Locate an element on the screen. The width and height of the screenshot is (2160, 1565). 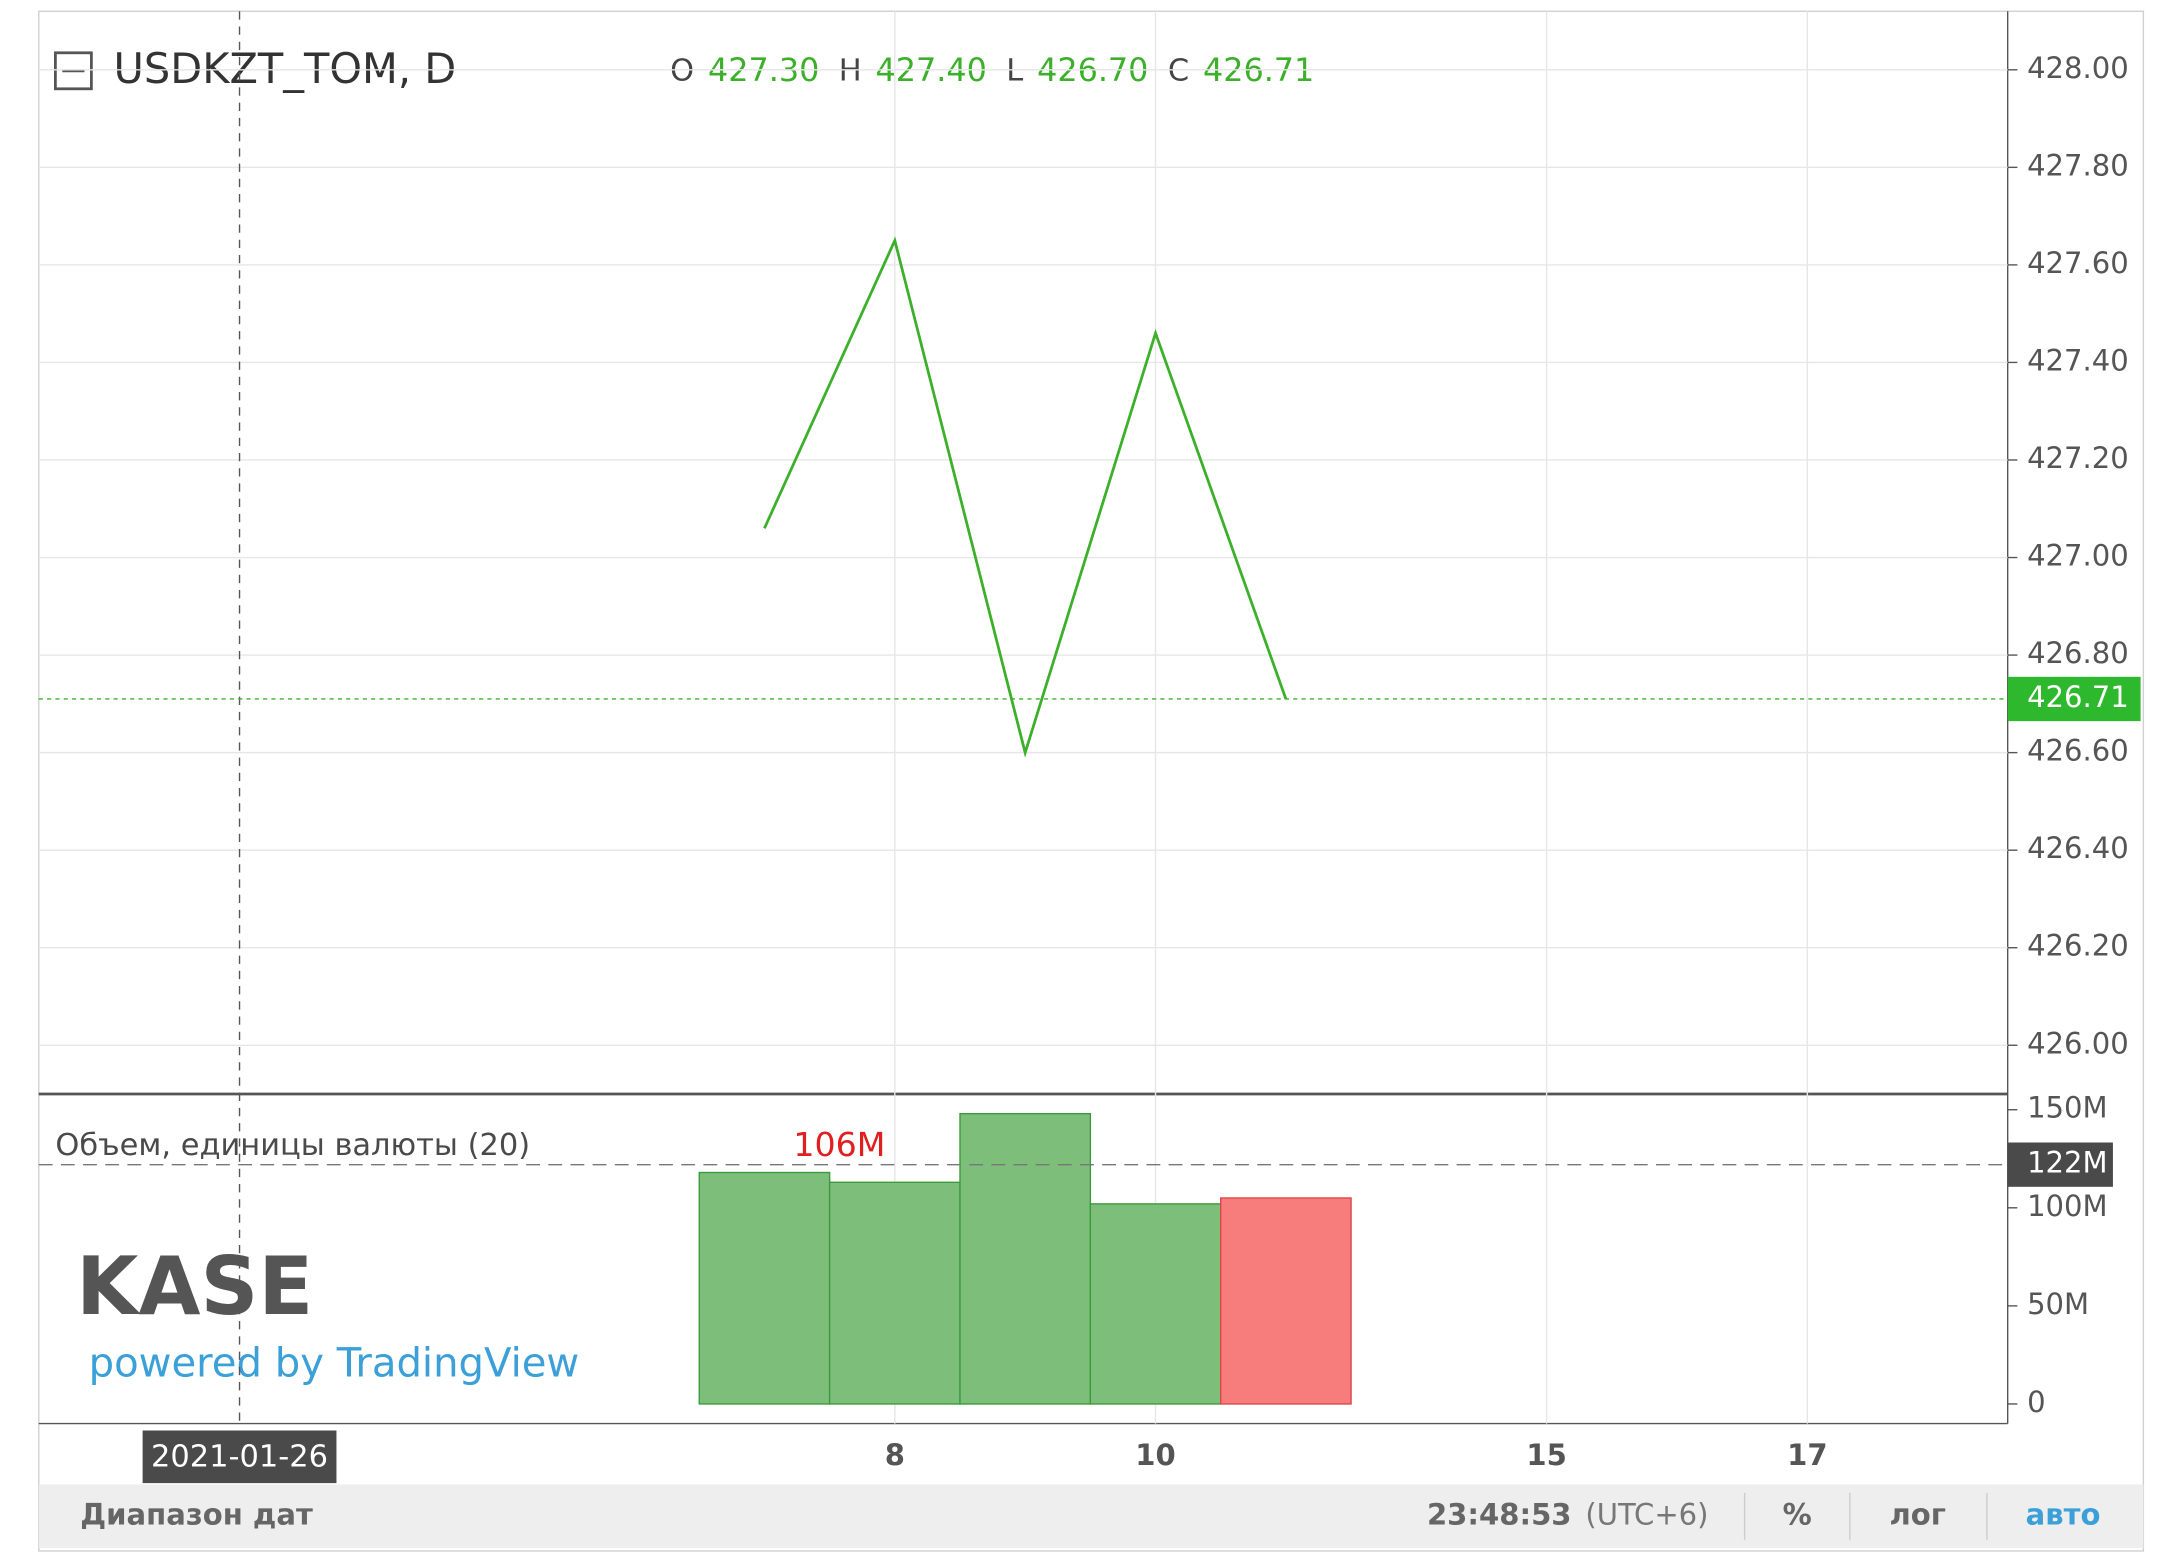
y-tick-label: 426.40 is located at coordinates (2078, 848).